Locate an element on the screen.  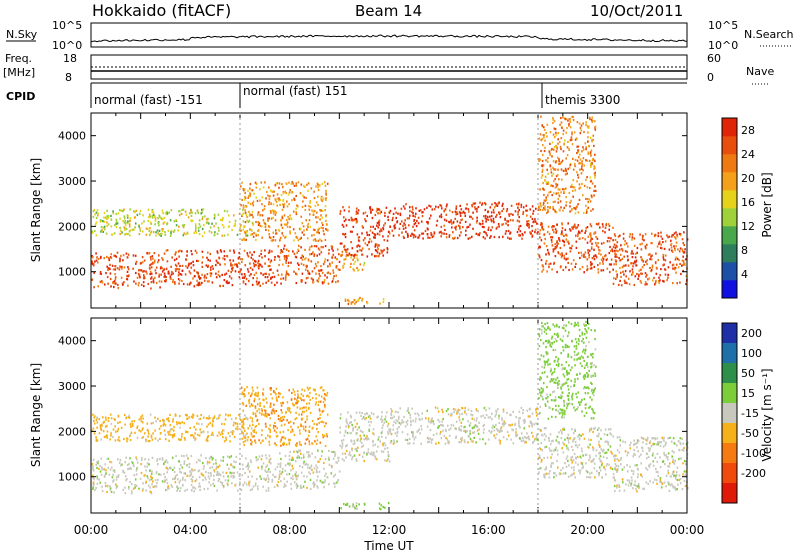
freq-tick-high: 18 is located at coordinates (70, 58).